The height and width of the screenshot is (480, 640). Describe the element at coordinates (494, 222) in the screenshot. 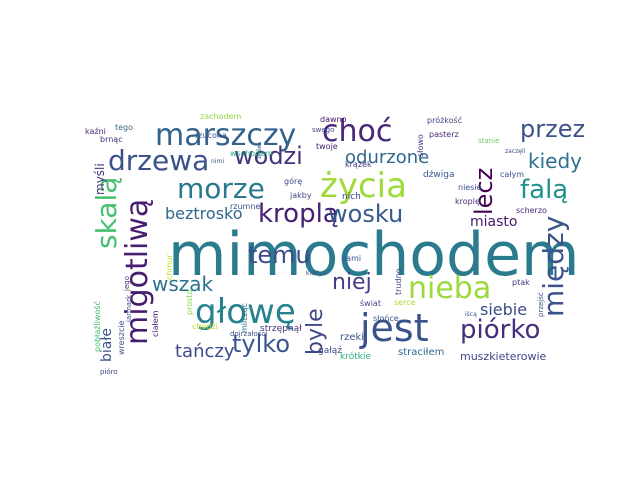

I see `cloud-word: miasto` at that location.